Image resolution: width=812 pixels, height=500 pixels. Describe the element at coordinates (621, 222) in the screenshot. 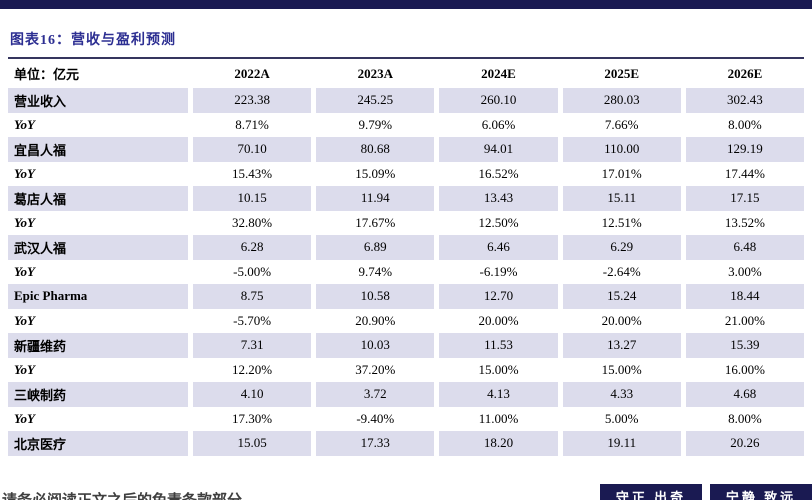

I see `value-cell: 12.51%` at that location.